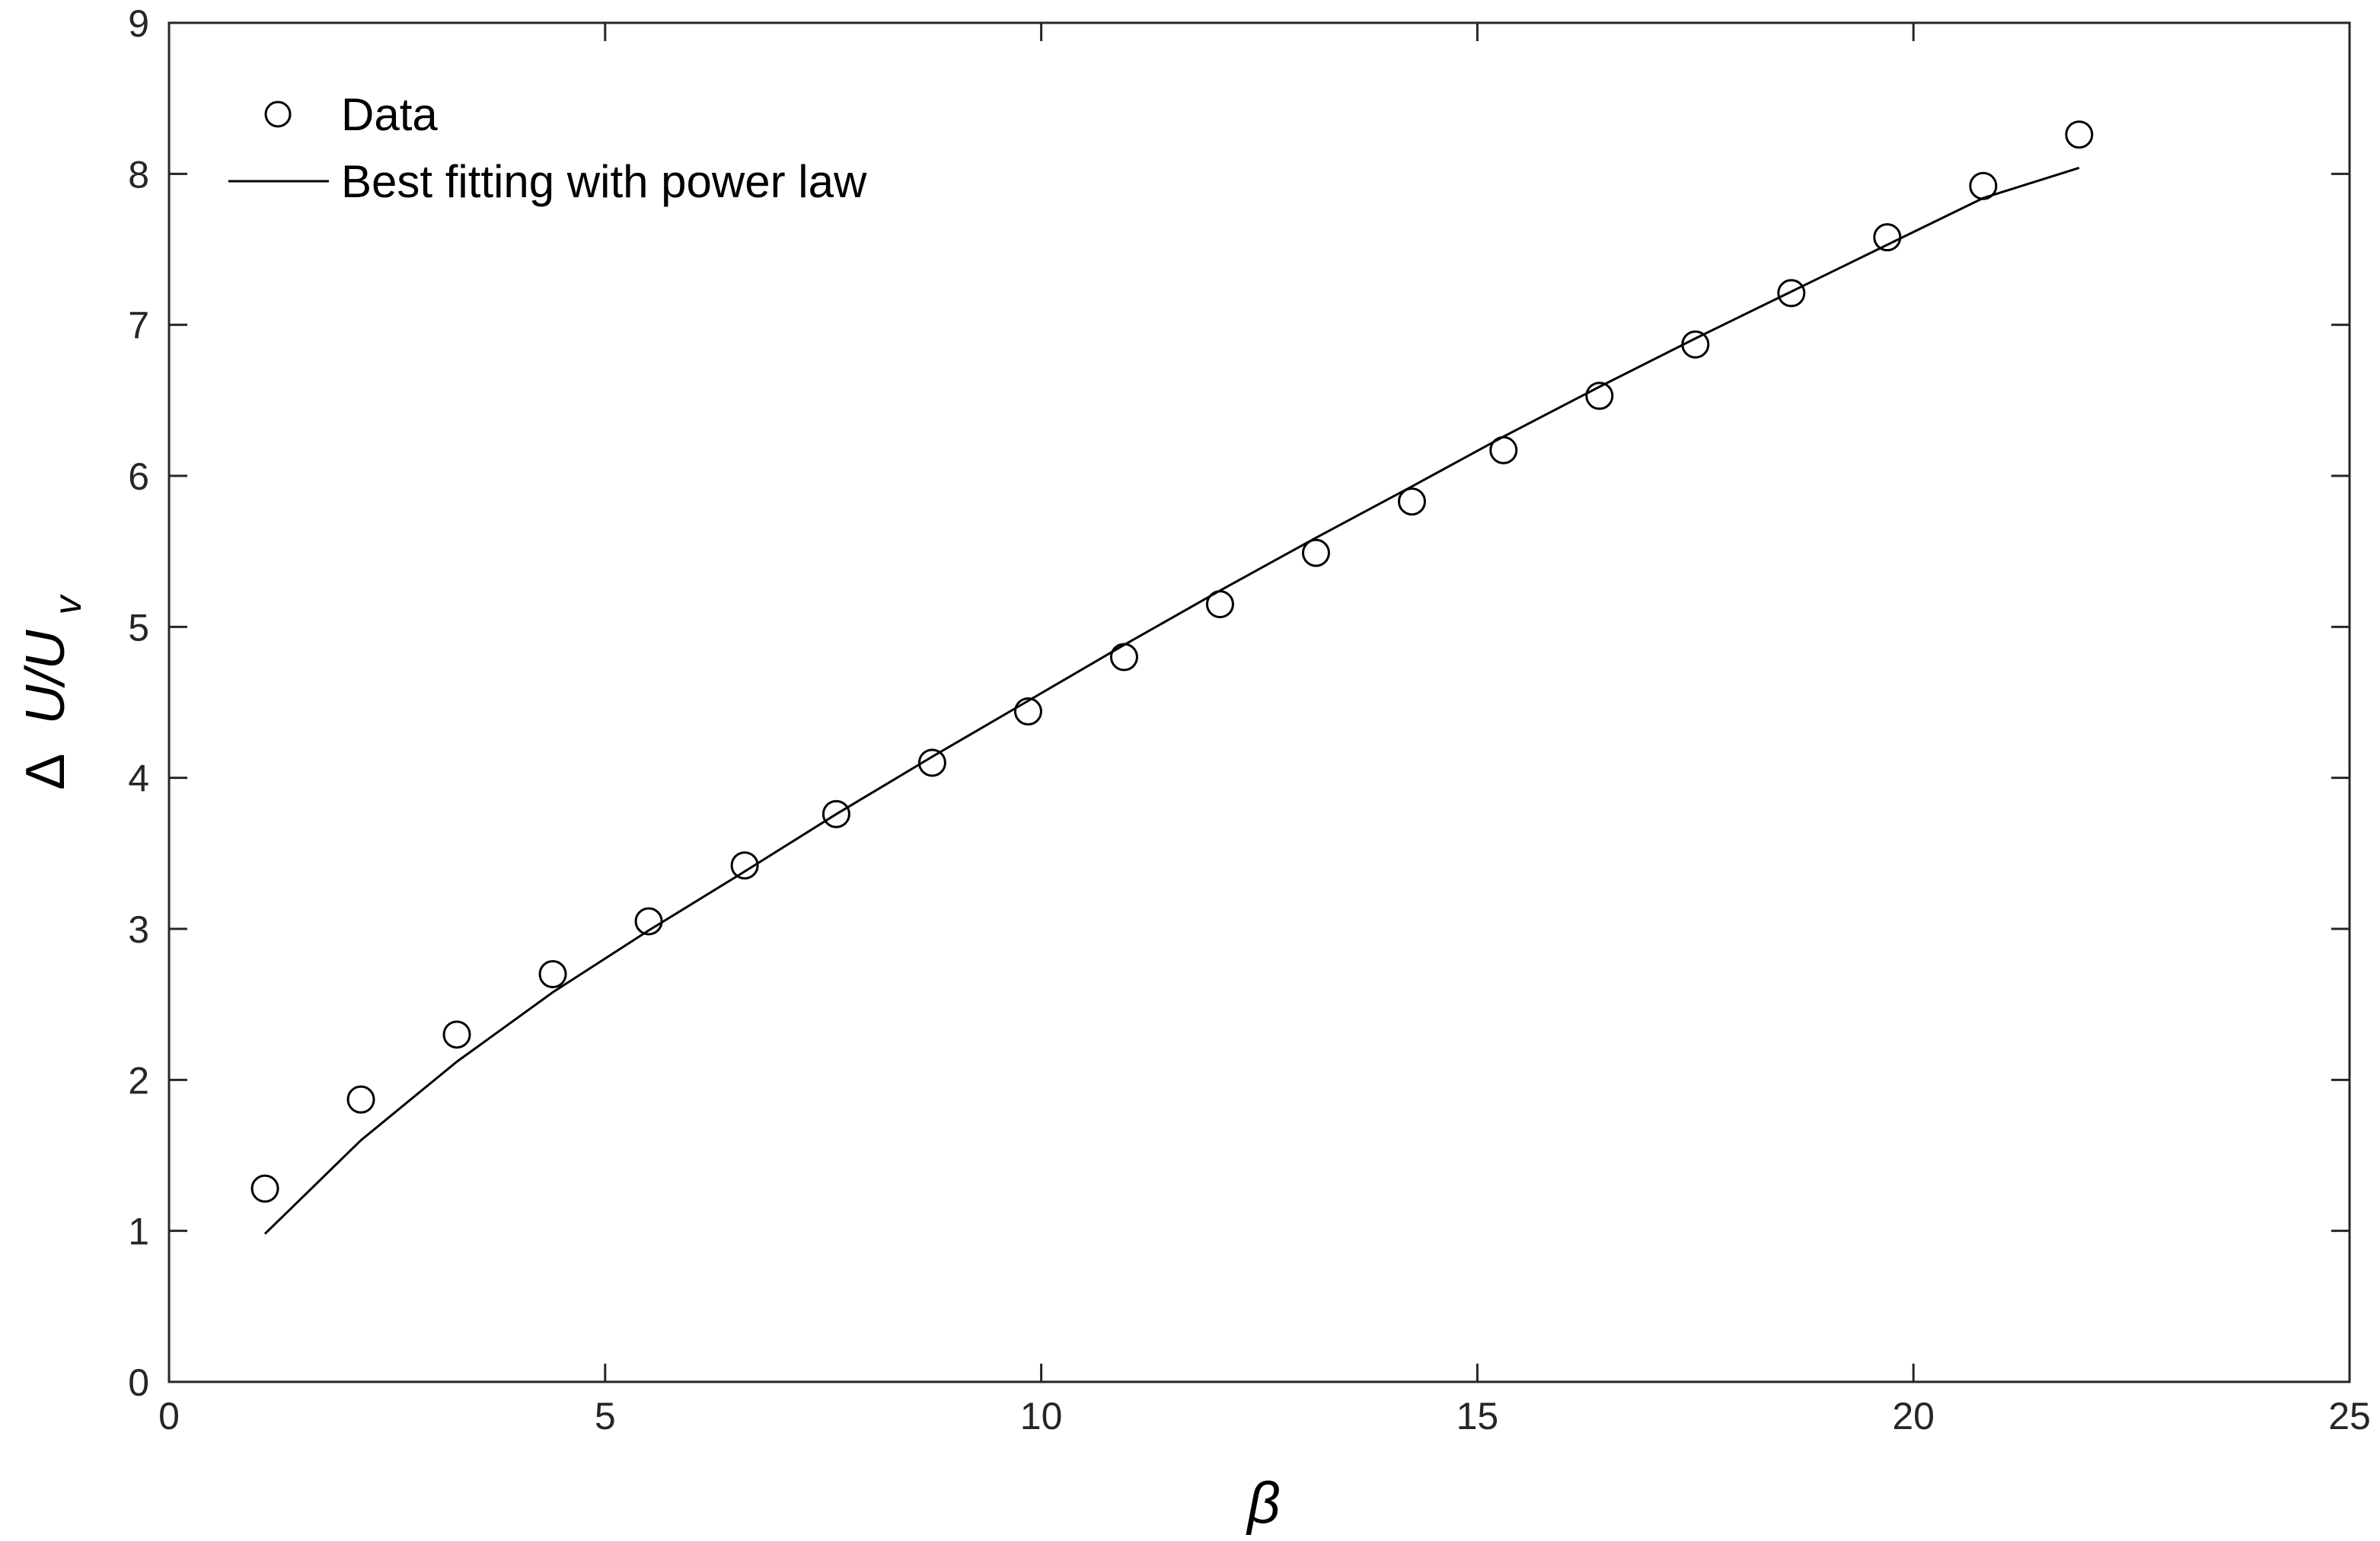 The height and width of the screenshot is (1541, 2380). What do you see at coordinates (604, 181) in the screenshot?
I see `legend-label-fit: Best fitting with power law` at bounding box center [604, 181].